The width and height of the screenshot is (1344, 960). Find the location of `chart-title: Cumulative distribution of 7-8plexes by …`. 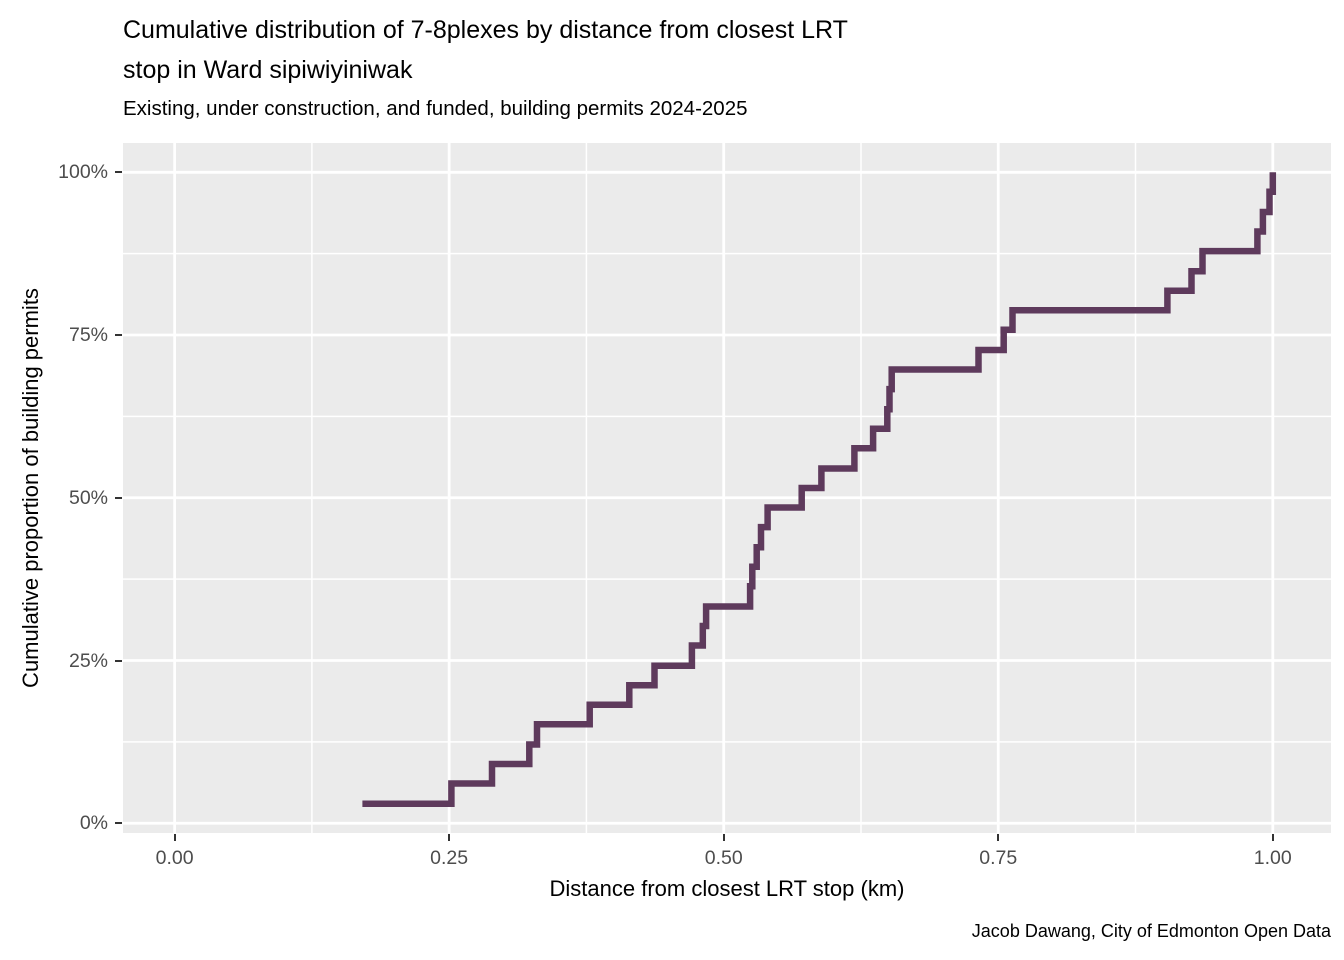

chart-title: Cumulative distribution of 7-8plexes by … is located at coordinates (485, 50).